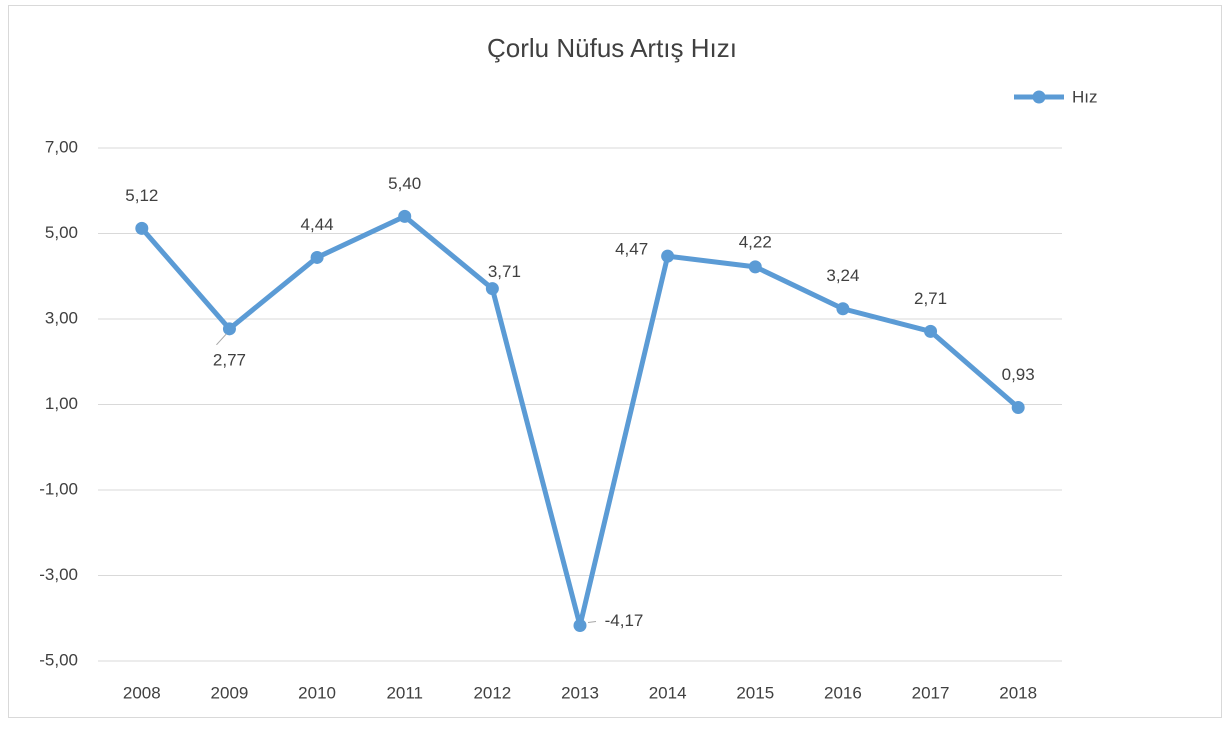 The height and width of the screenshot is (738, 1232). Describe the element at coordinates (1018, 374) in the screenshot. I see `data-label: 0,93` at that location.